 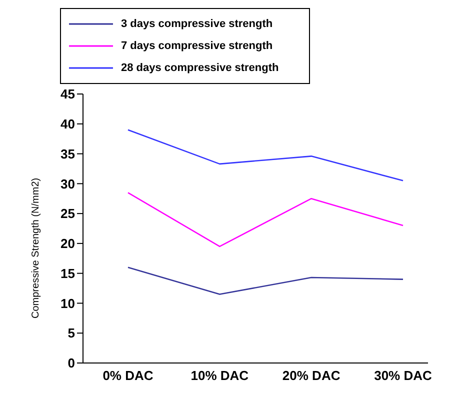 I want to click on x-tick-label: 10% DAC, so click(x=220, y=376).